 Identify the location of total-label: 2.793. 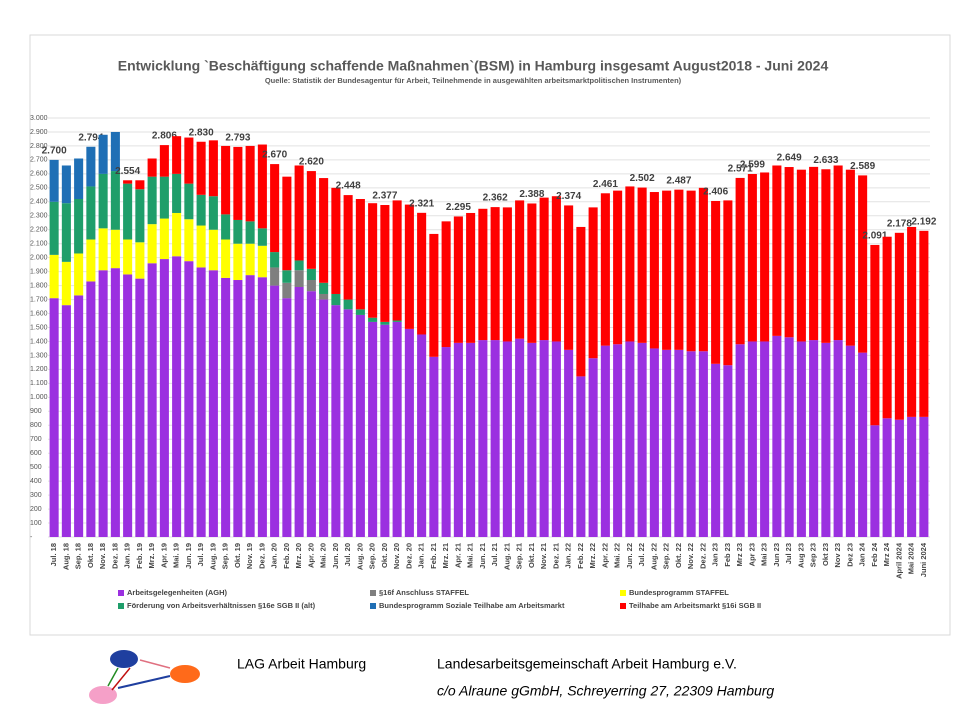
(237, 138).